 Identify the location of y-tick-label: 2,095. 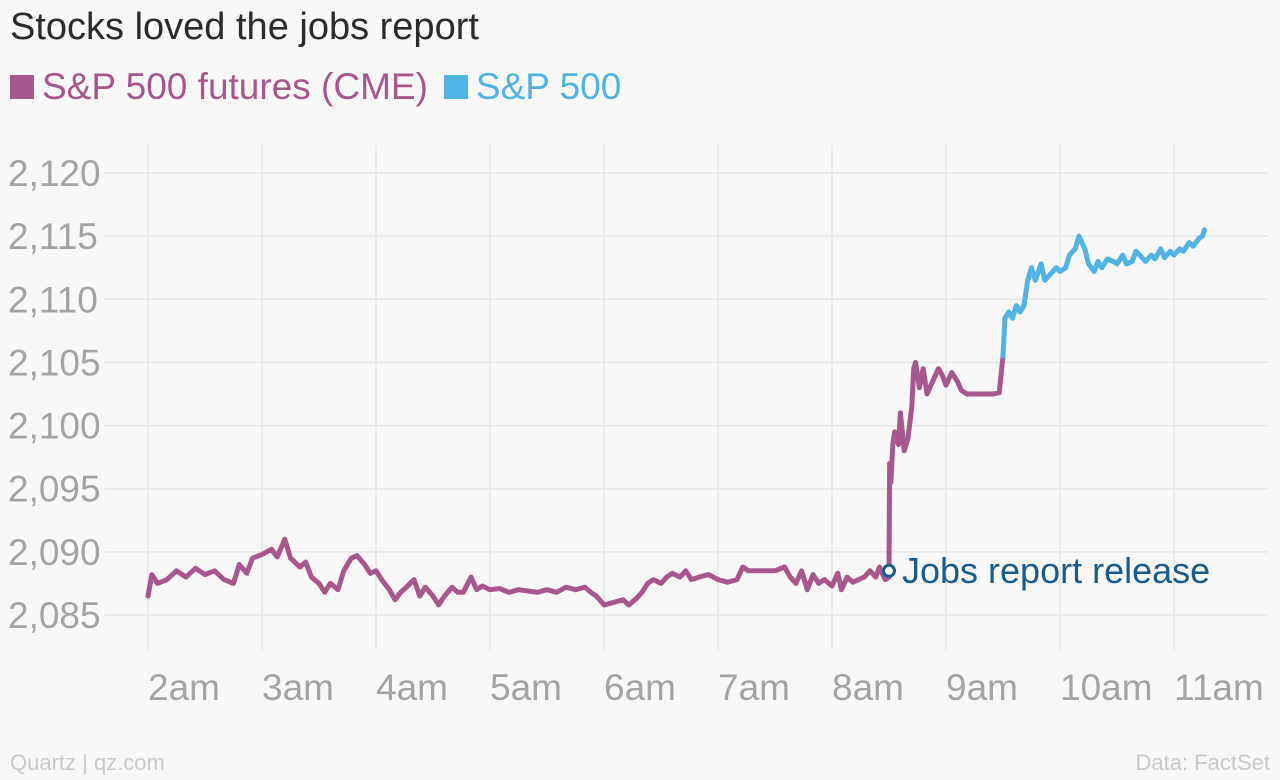
(54, 489).